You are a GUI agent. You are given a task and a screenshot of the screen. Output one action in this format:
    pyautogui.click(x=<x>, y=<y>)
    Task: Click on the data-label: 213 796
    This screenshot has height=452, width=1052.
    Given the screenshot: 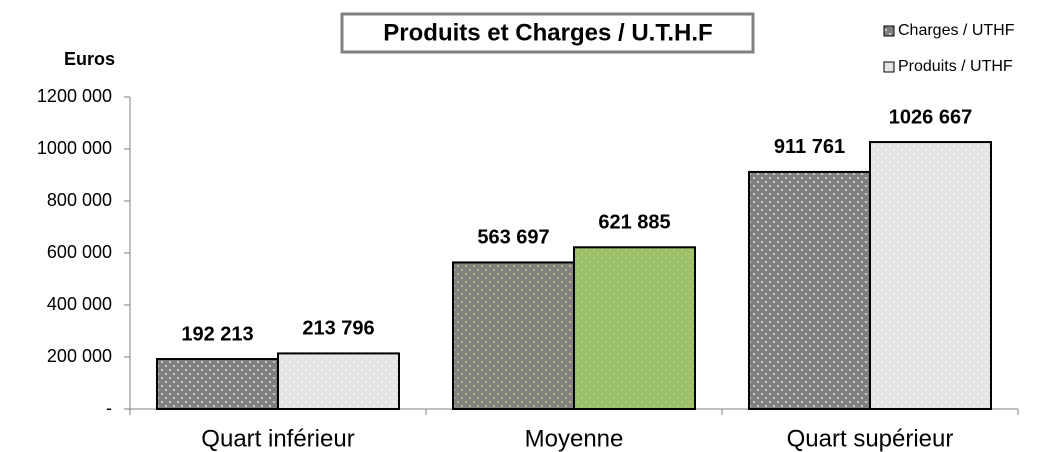 What is the action you would take?
    pyautogui.click(x=338, y=329)
    